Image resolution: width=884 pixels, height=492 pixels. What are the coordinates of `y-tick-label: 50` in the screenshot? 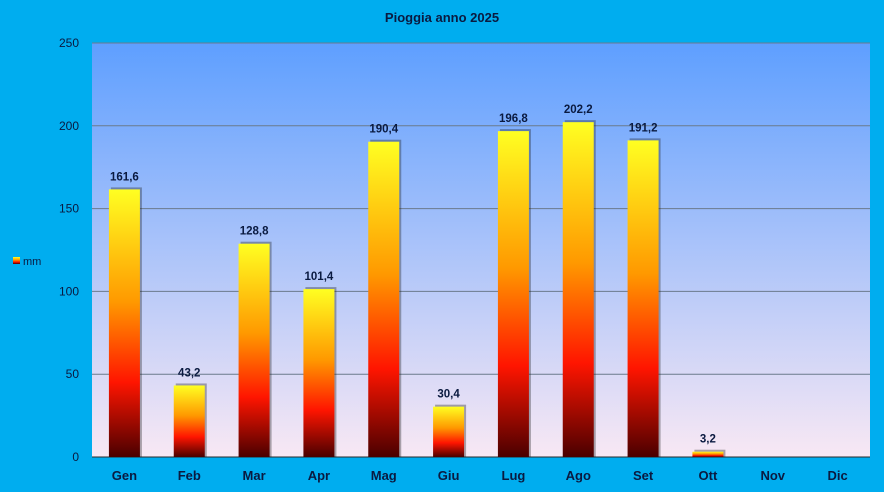 It's located at (73, 374).